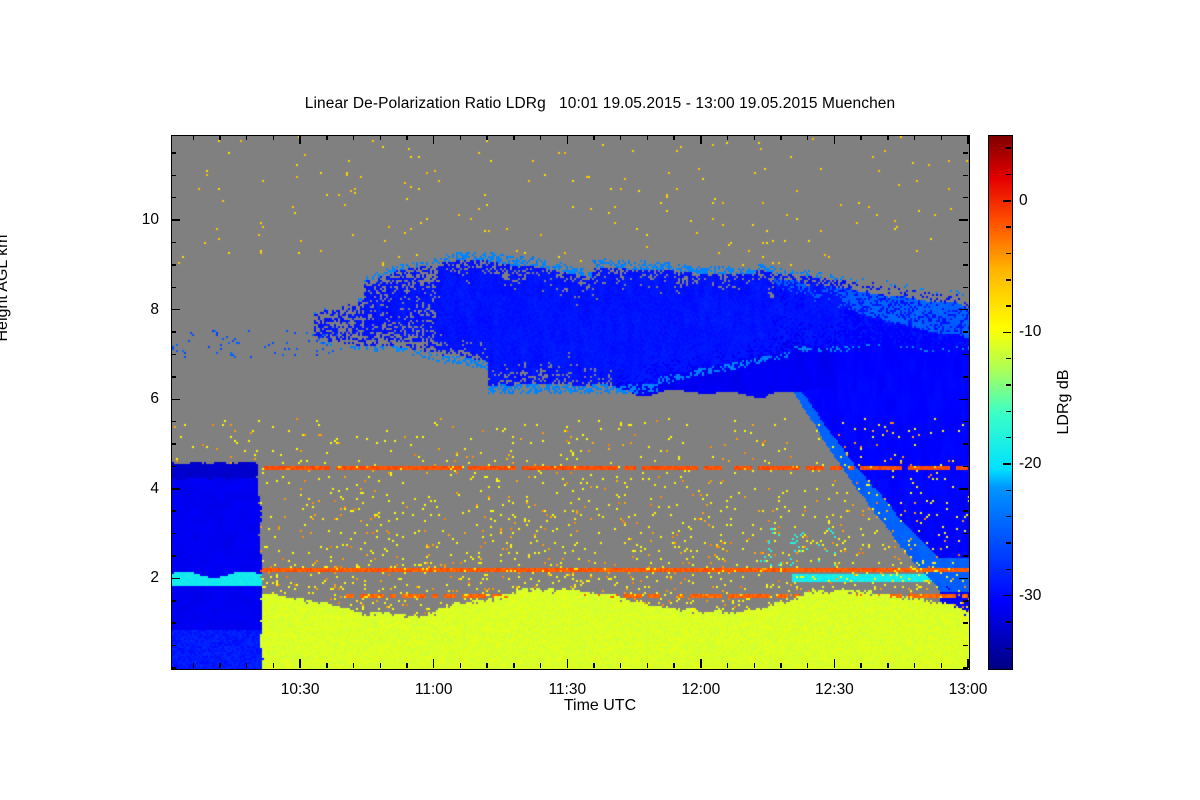 Image resolution: width=1200 pixels, height=800 pixels. What do you see at coordinates (834, 689) in the screenshot?
I see `x-tick-label: 12:30` at bounding box center [834, 689].